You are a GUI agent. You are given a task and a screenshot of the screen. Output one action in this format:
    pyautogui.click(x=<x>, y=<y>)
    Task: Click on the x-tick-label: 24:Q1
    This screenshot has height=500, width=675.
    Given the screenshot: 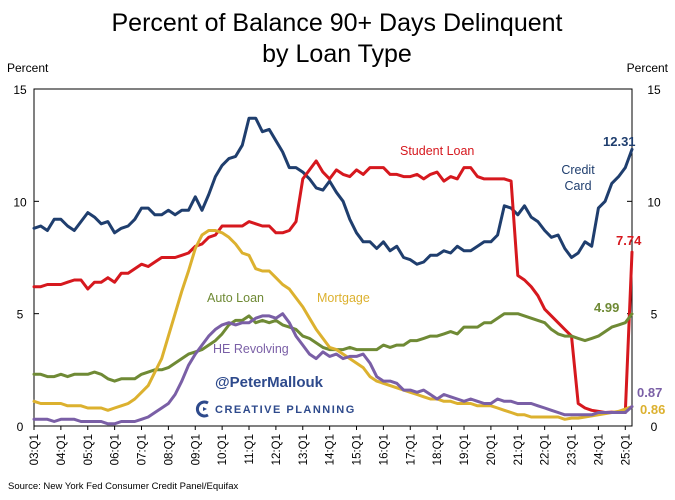 What is the action you would take?
    pyautogui.click(x=599, y=449)
    